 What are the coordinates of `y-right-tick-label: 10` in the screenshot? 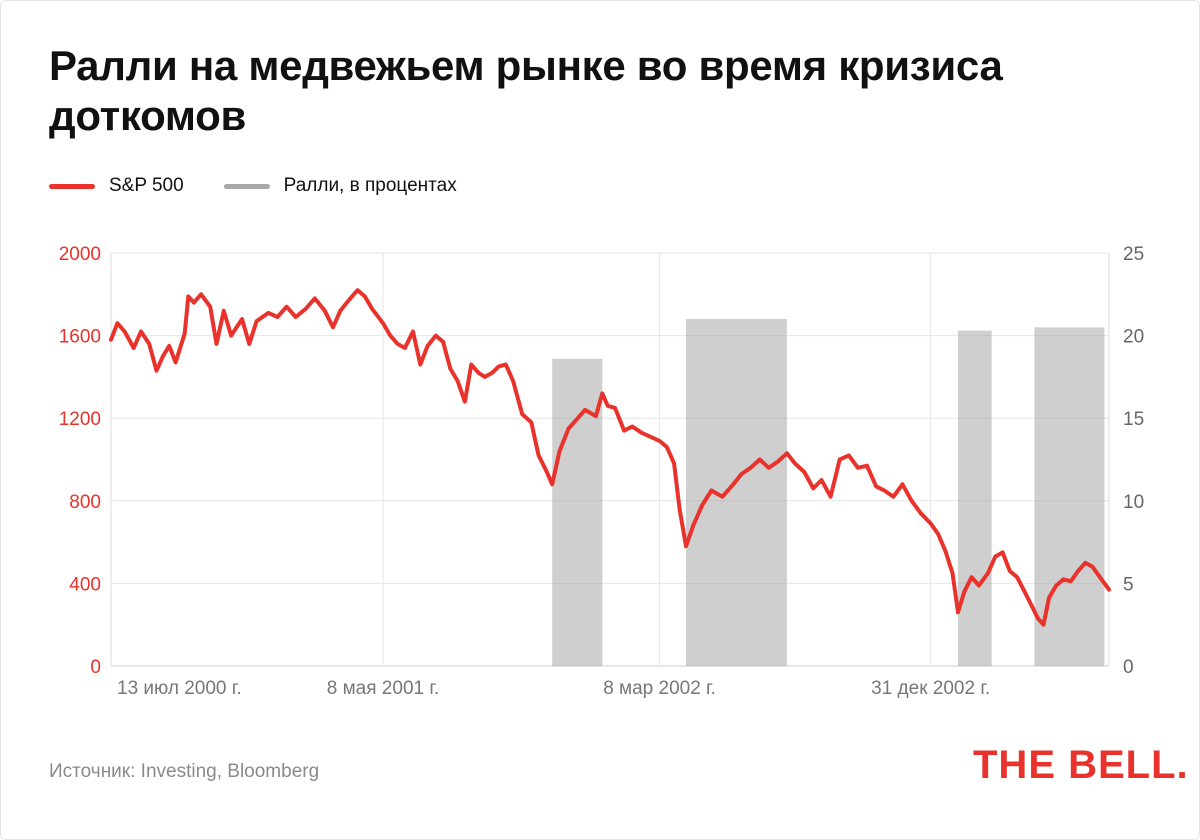 It's located at (1133, 502).